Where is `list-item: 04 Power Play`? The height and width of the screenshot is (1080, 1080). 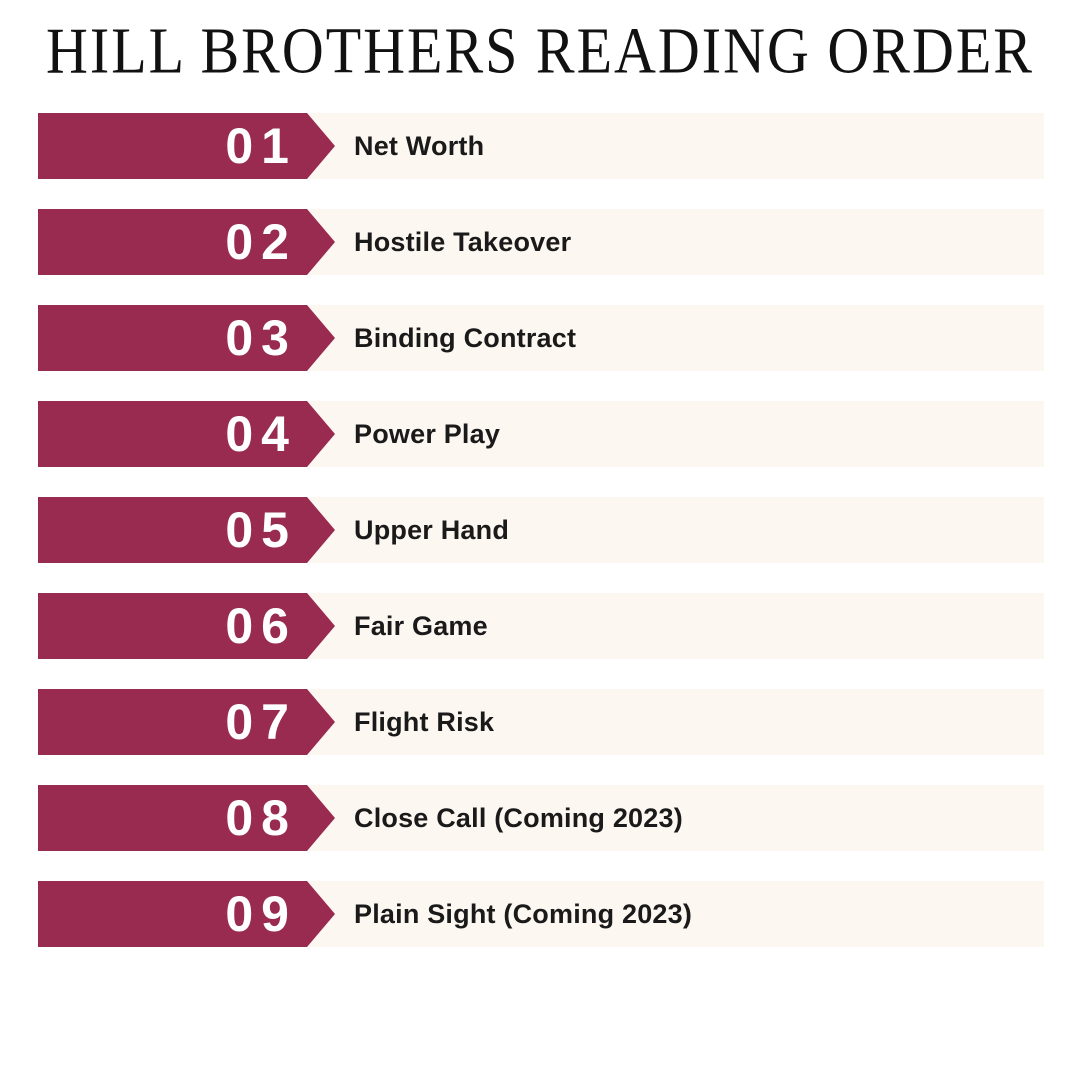
list-item: 04 Power Play is located at coordinates (541, 434).